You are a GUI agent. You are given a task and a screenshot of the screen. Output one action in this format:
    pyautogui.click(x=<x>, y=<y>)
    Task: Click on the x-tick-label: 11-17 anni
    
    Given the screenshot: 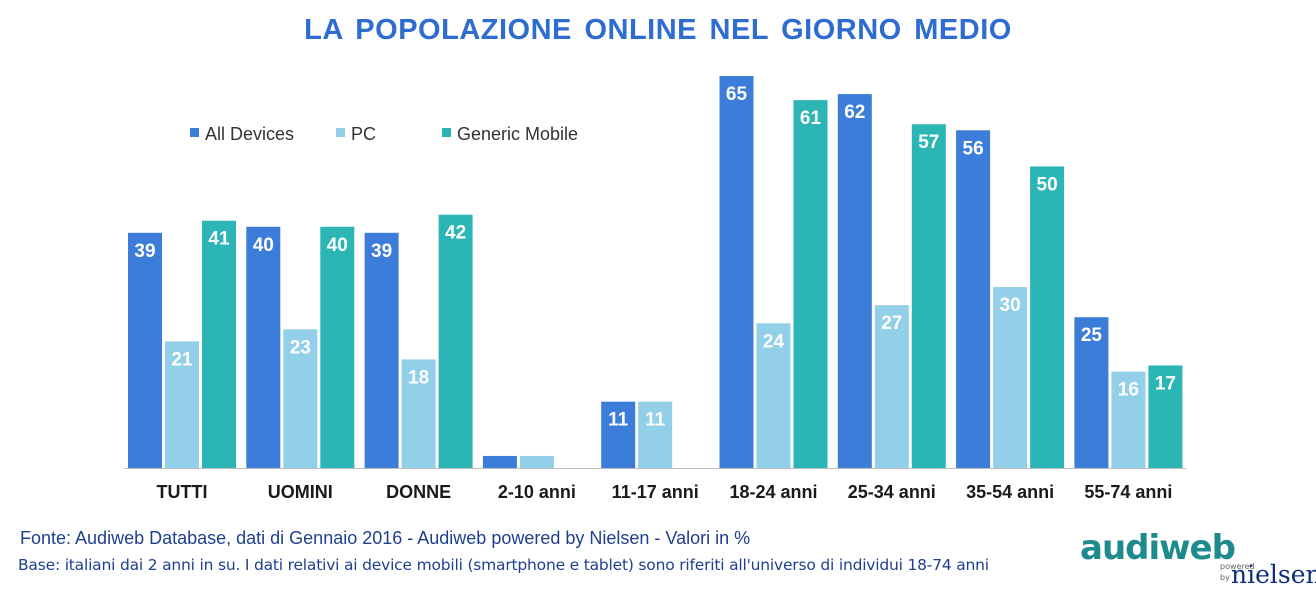 What is the action you would take?
    pyautogui.click(x=655, y=492)
    